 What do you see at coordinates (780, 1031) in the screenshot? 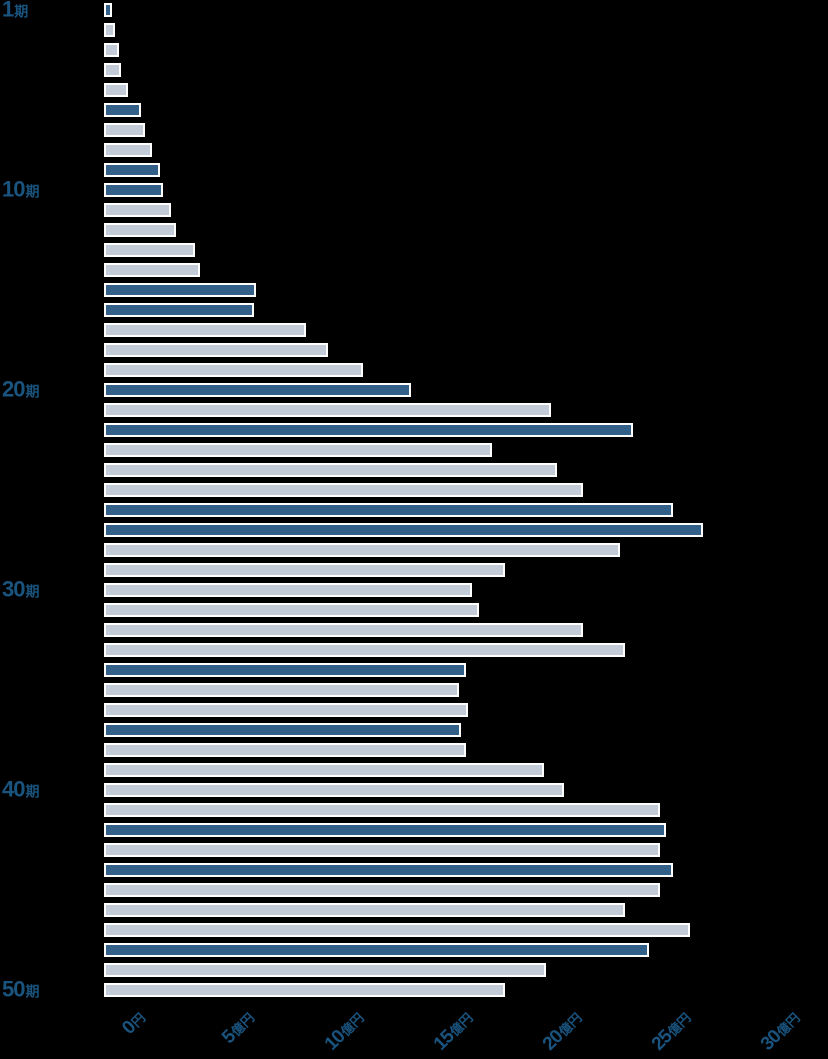
I see `x-tick-label-30億円: 30億円` at bounding box center [780, 1031].